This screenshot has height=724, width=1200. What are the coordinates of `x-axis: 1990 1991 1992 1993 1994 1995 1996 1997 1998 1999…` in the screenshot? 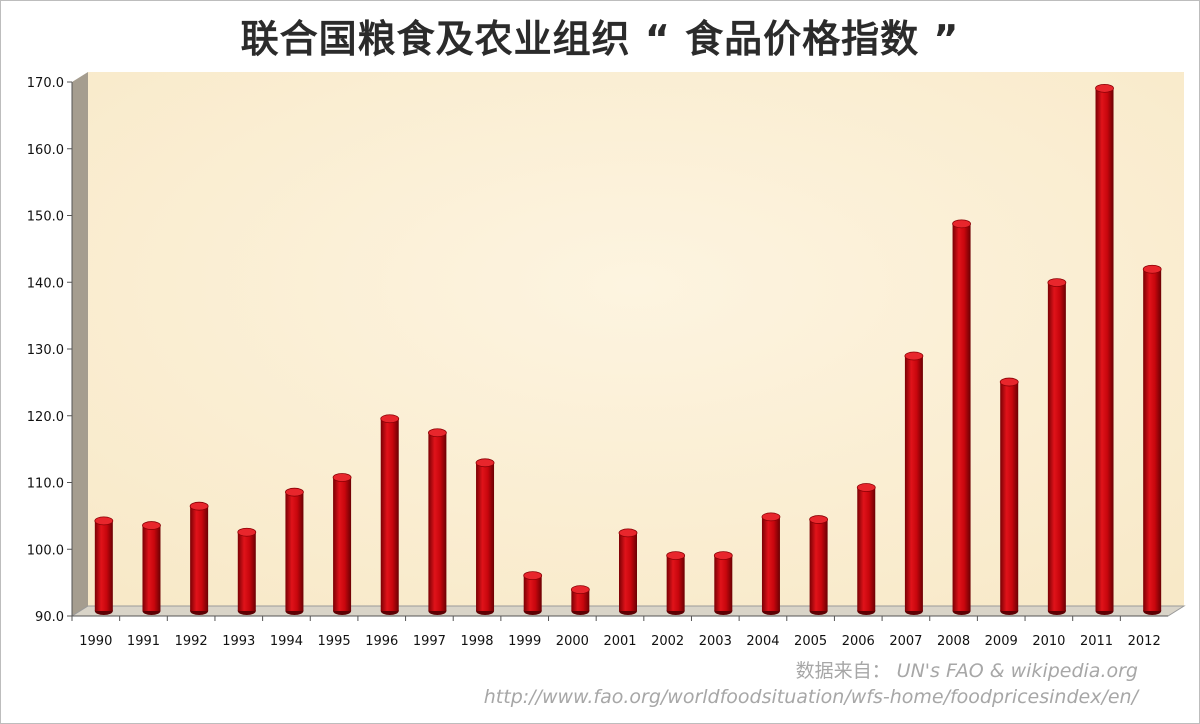 It's located at (619, 632).